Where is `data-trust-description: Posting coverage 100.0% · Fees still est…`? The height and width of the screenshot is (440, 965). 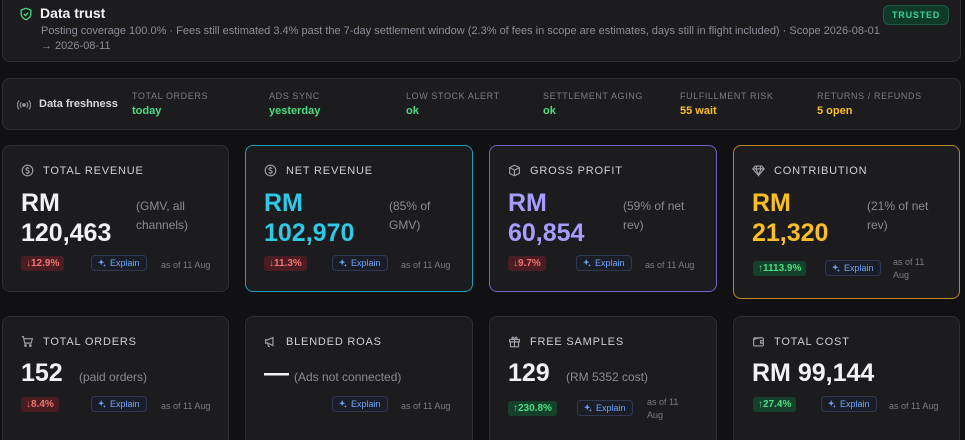
data-trust-description: Posting coverage 100.0% · Fees still est… is located at coordinates (460, 38).